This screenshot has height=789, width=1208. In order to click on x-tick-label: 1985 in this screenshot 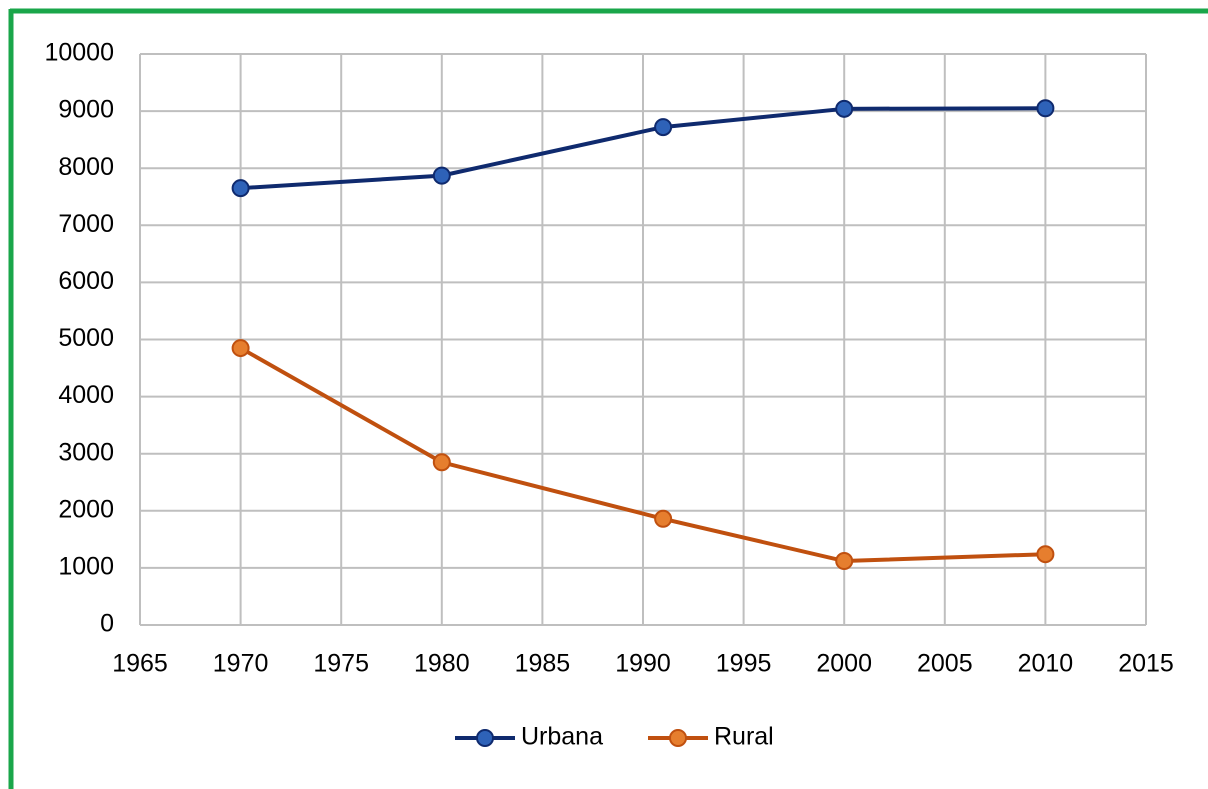, I will do `click(543, 664)`.